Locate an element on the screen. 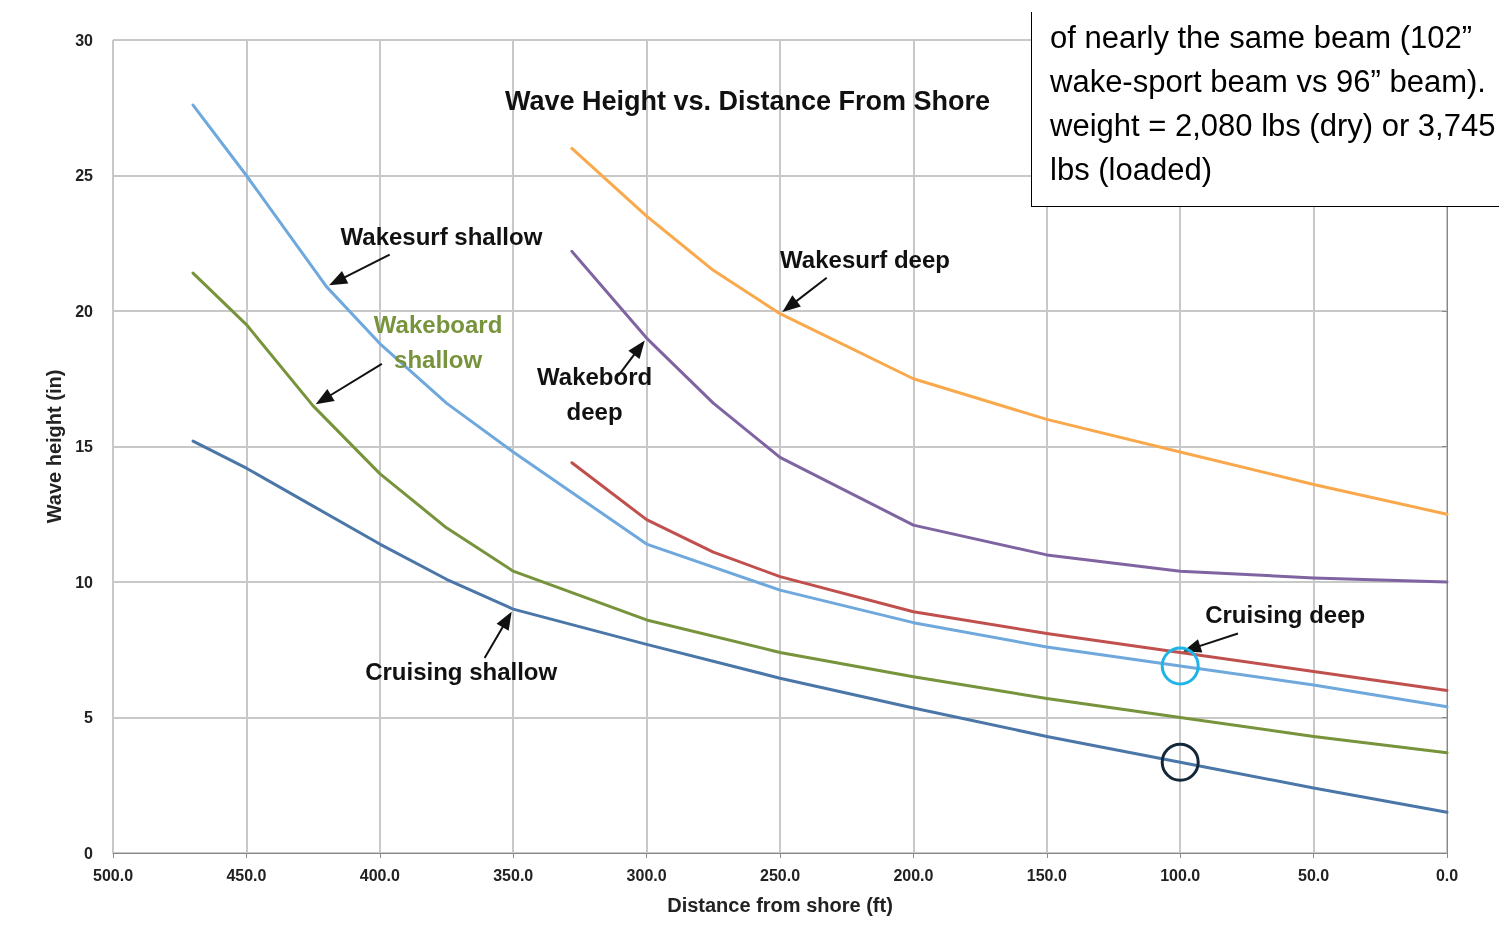 Image resolution: width=1499 pixels, height=933 pixels. y-tick-label: 25 is located at coordinates (84, 175).